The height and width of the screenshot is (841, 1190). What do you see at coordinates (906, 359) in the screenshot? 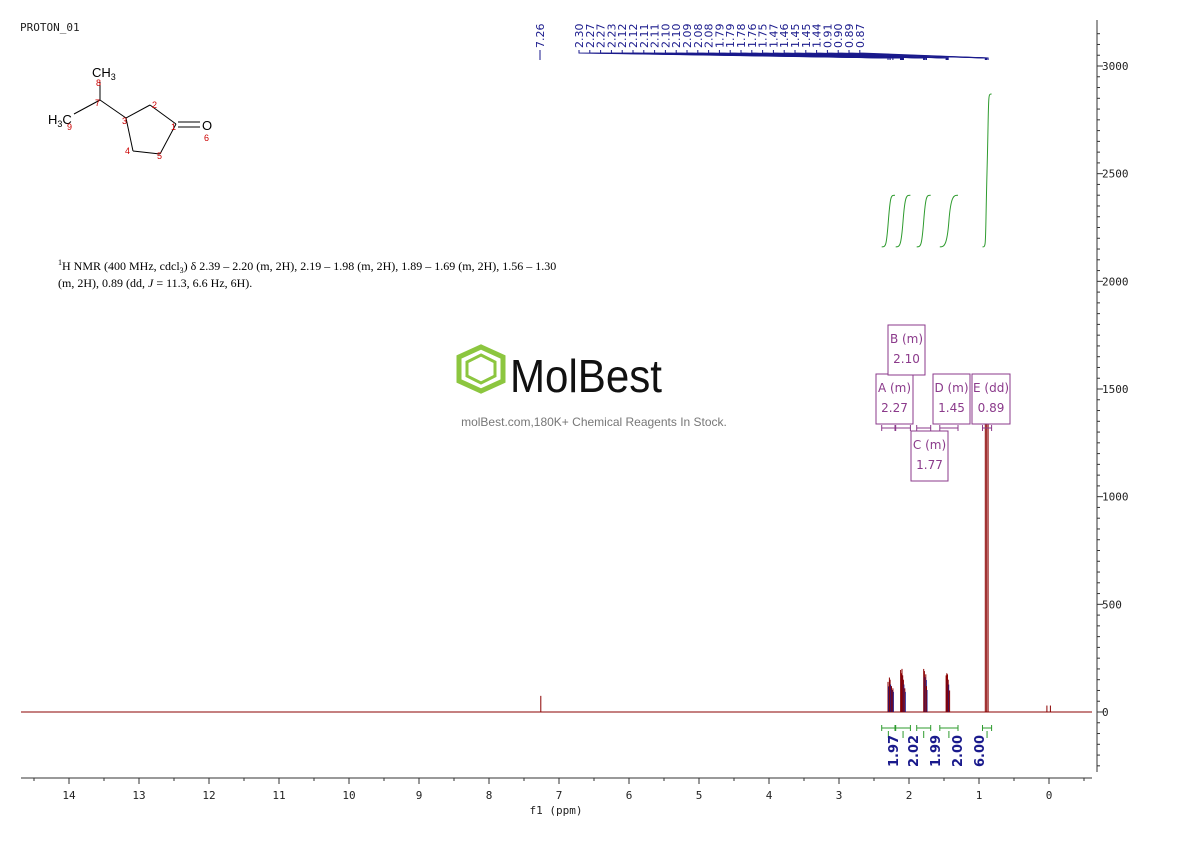
I see `multiplet-shift: 2.10` at bounding box center [906, 359].